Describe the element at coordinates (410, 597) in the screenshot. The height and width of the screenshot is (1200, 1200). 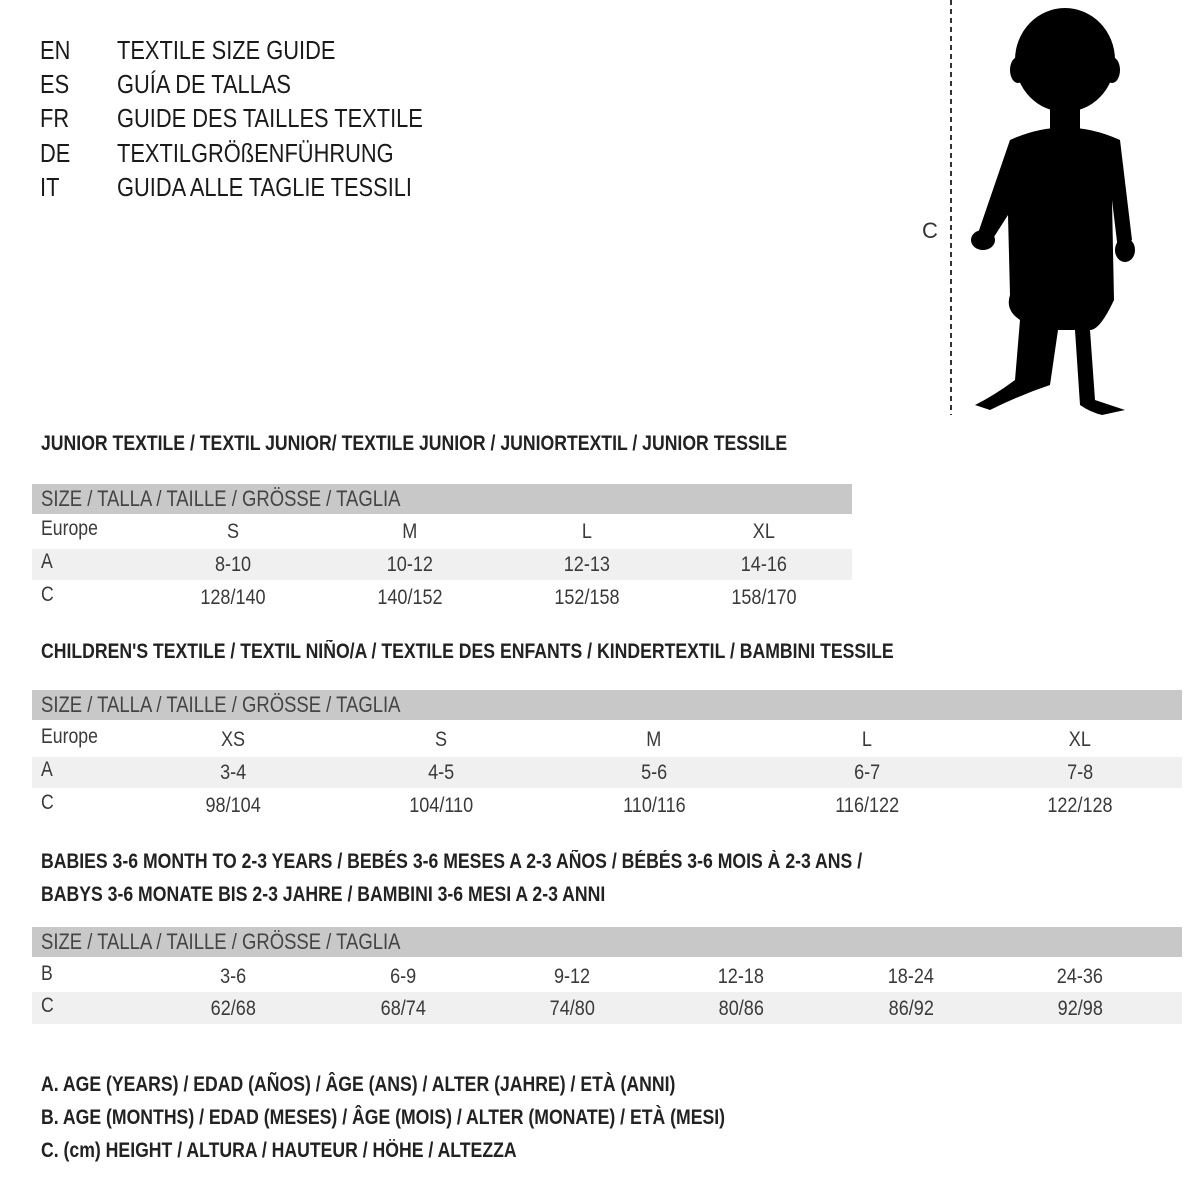
I see `table-cell: 140/152` at that location.